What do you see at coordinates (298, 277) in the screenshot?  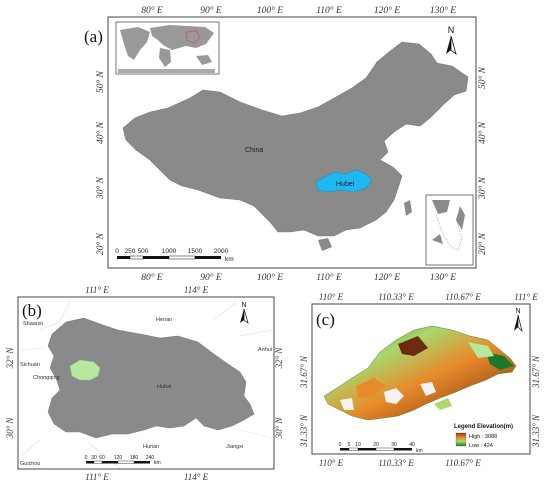 I see `panel-a-bottom-ticks: 80° E 90° E 100° E 110° E 120° E 130° E` at bounding box center [298, 277].